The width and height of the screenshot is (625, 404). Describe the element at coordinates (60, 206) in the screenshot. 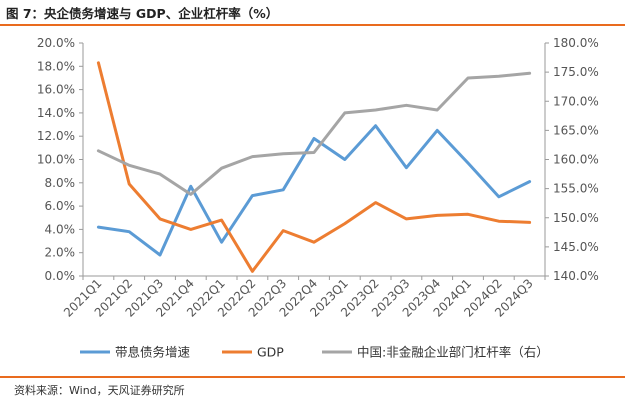

I see `y-left-tick-label: 6.0%` at that location.